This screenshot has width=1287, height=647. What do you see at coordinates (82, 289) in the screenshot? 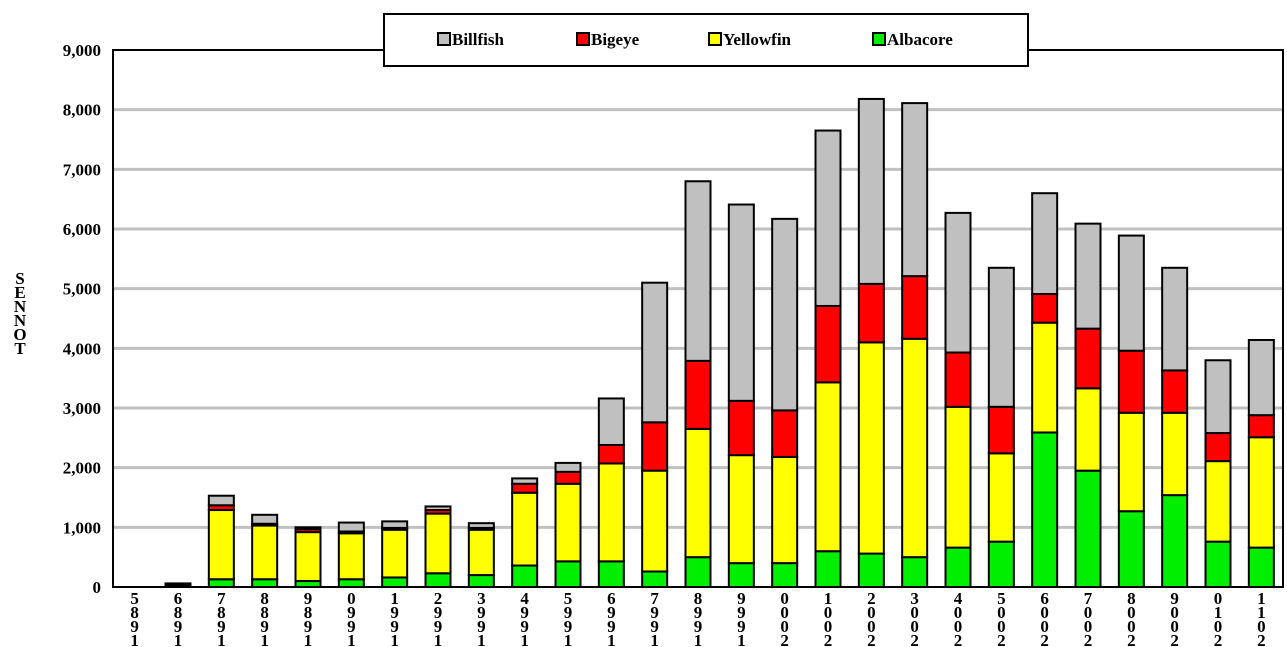
I see `y-tick-label: 5,000` at bounding box center [82, 289].